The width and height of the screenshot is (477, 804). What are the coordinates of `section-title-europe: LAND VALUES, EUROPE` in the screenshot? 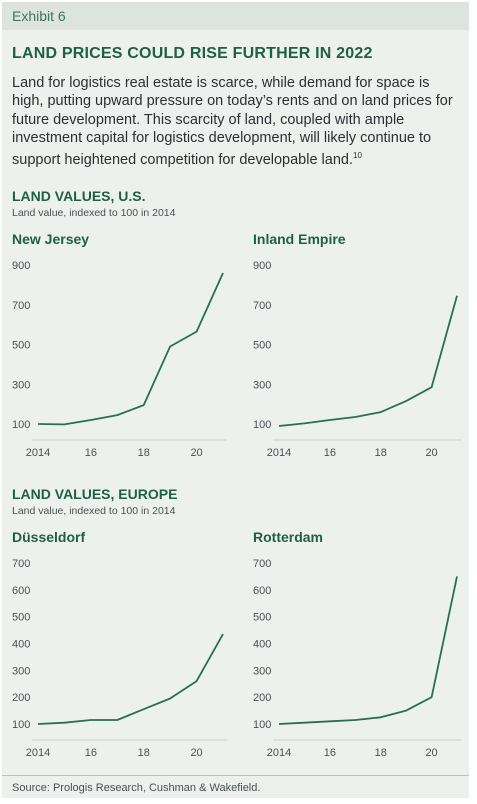 It's located at (95, 494).